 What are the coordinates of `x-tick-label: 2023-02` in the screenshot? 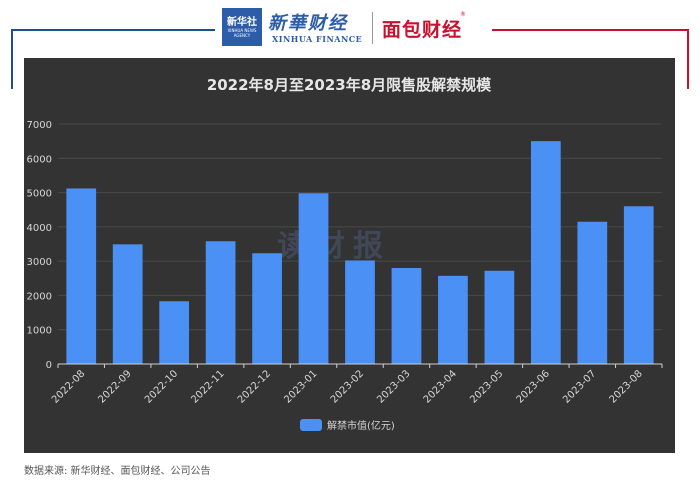 It's located at (347, 386).